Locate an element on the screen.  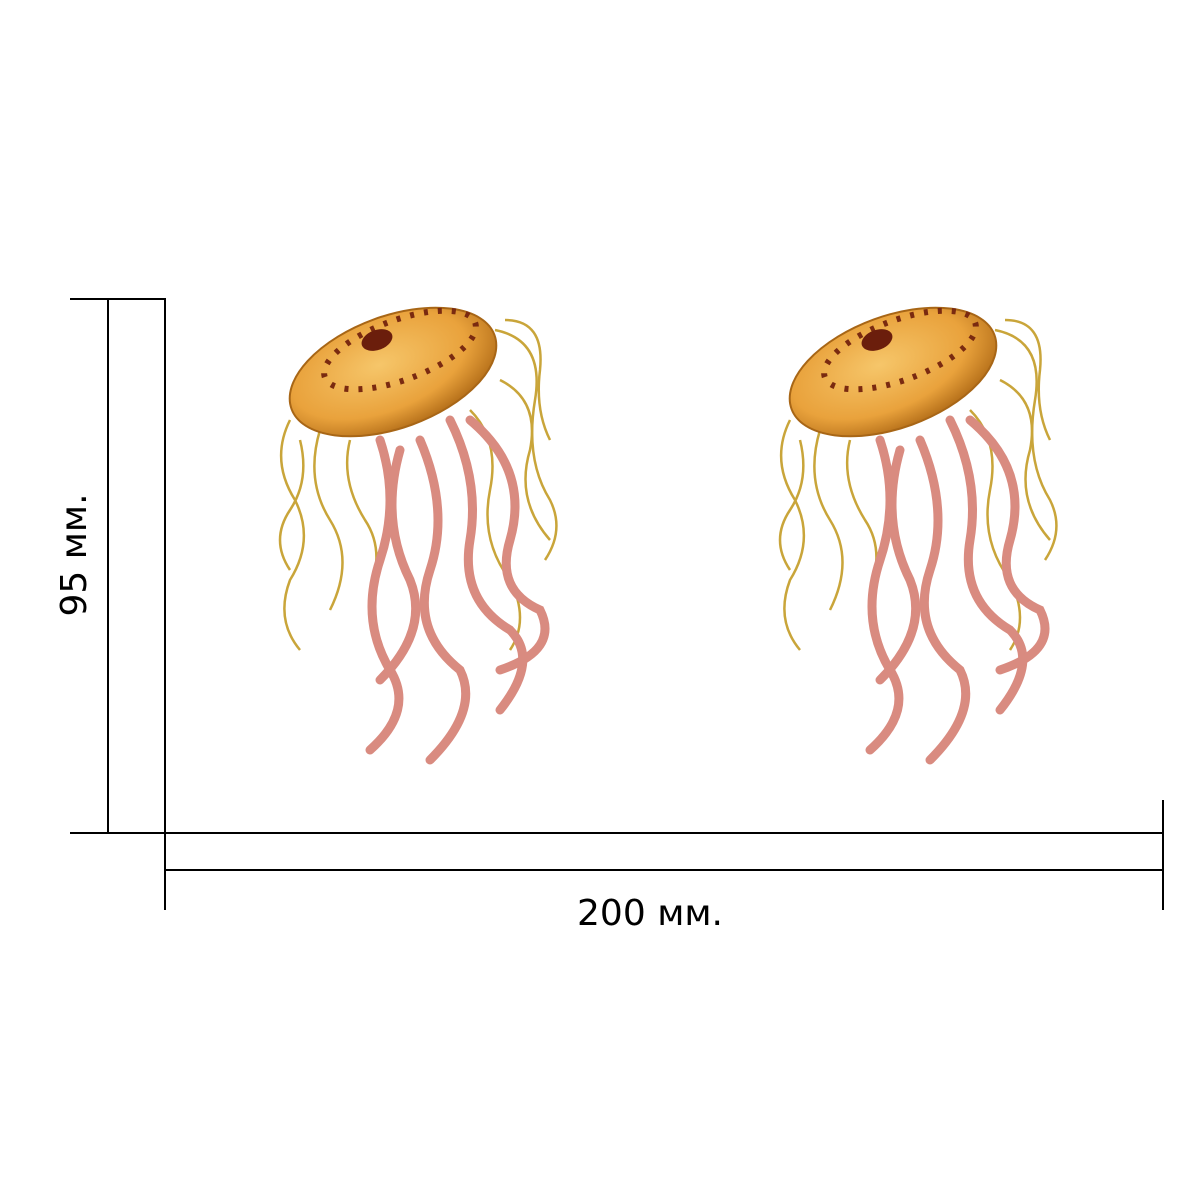
height-dimension: 95 мм. is located at coordinates (110, 566).